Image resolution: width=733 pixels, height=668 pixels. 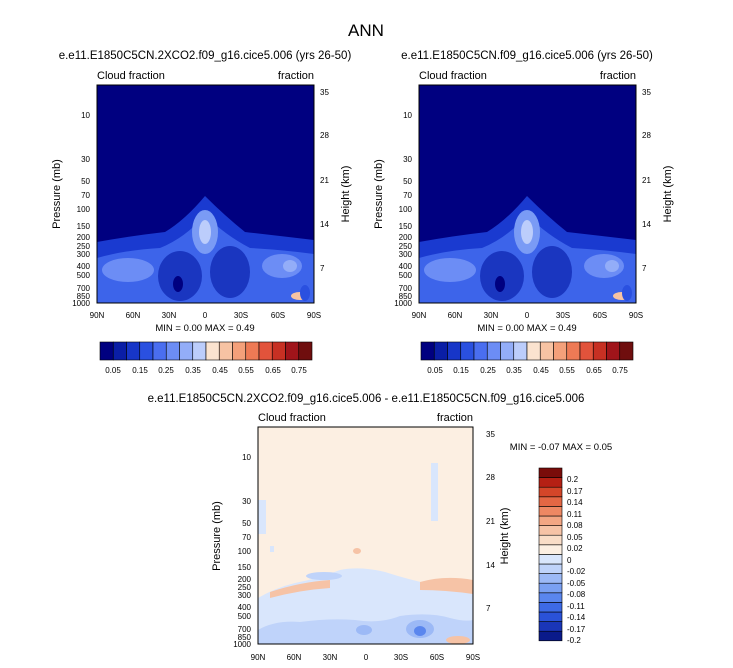 I want to click on panel-3-right-label: fraction, so click(x=455, y=418).